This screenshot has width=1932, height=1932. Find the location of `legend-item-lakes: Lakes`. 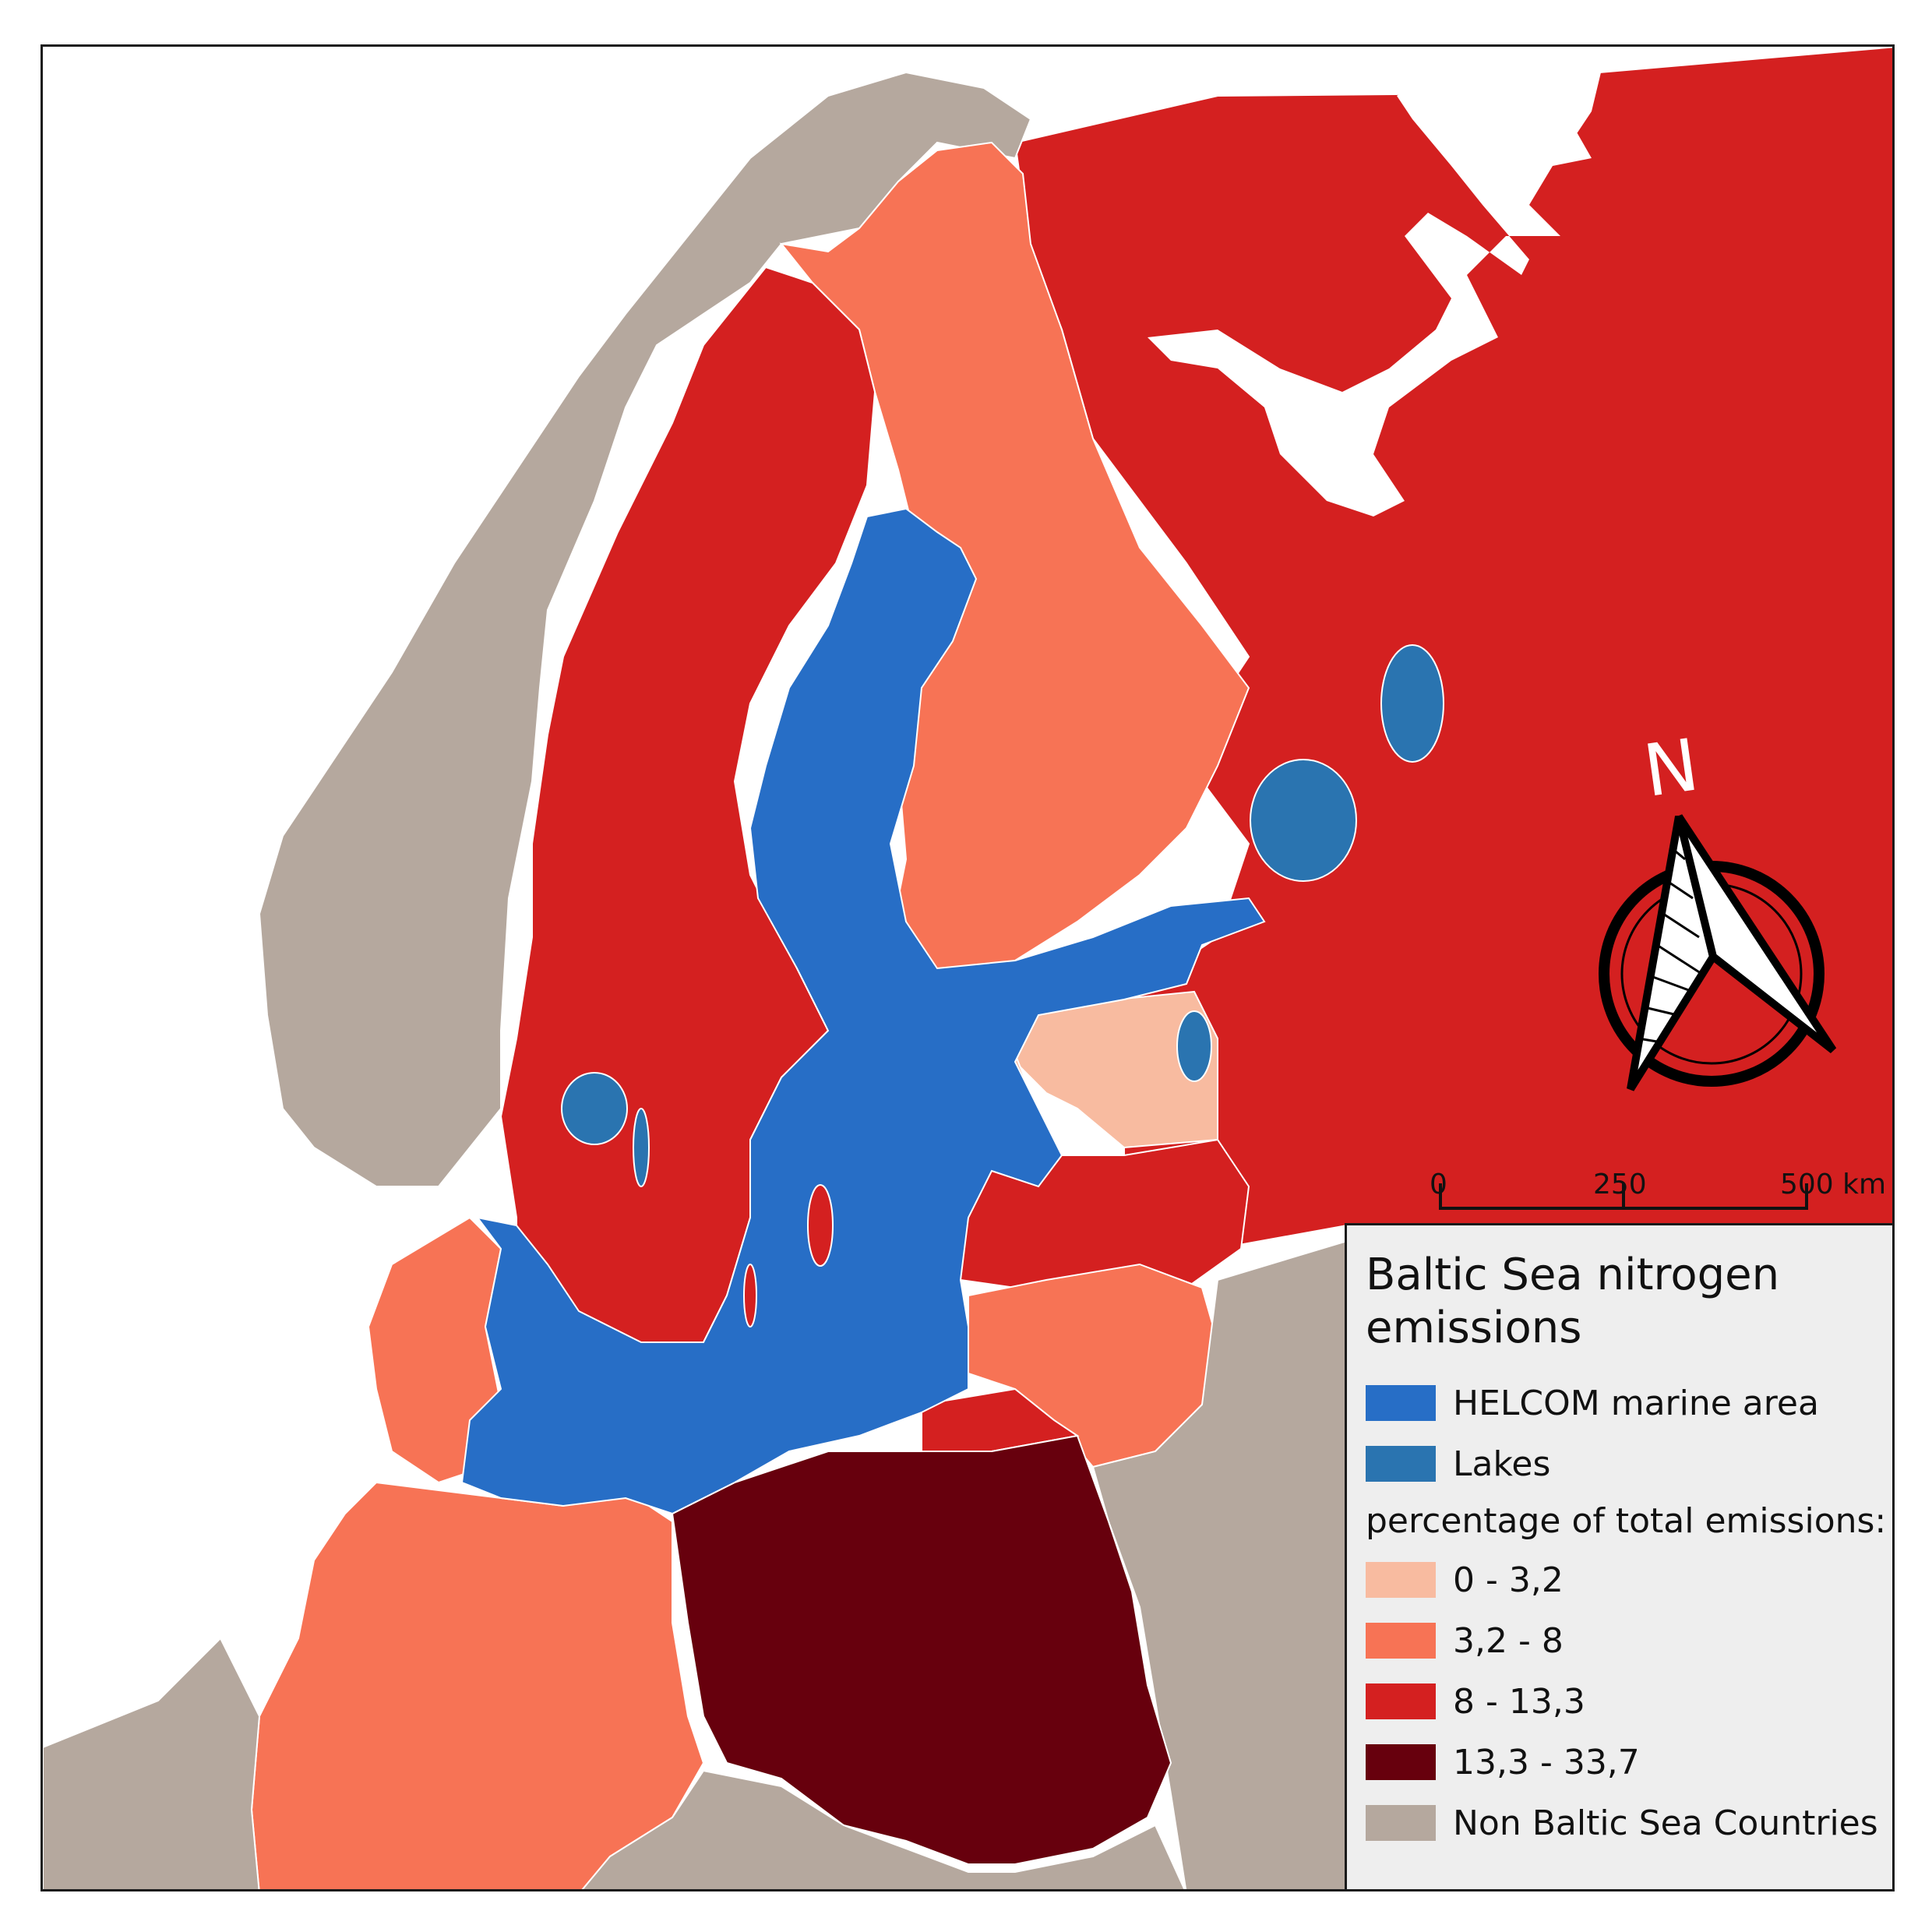

legend-item-lakes: Lakes is located at coordinates (1629, 1464).